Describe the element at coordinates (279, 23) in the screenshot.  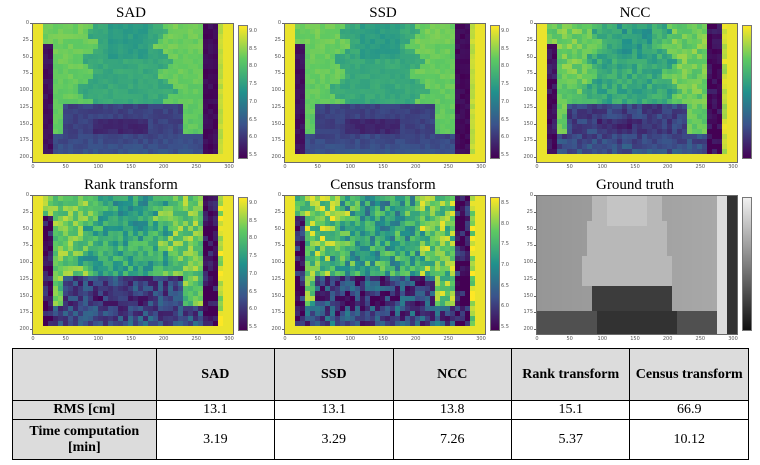
I see `y-tick-label: 0` at that location.